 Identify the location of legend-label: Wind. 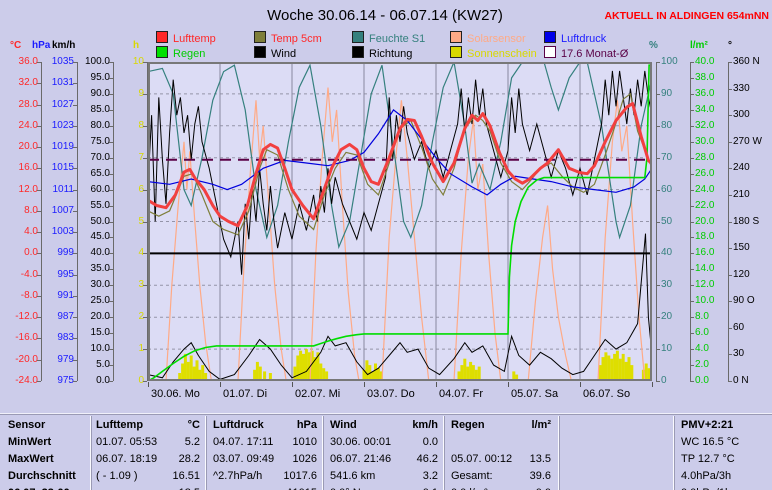
(284, 54).